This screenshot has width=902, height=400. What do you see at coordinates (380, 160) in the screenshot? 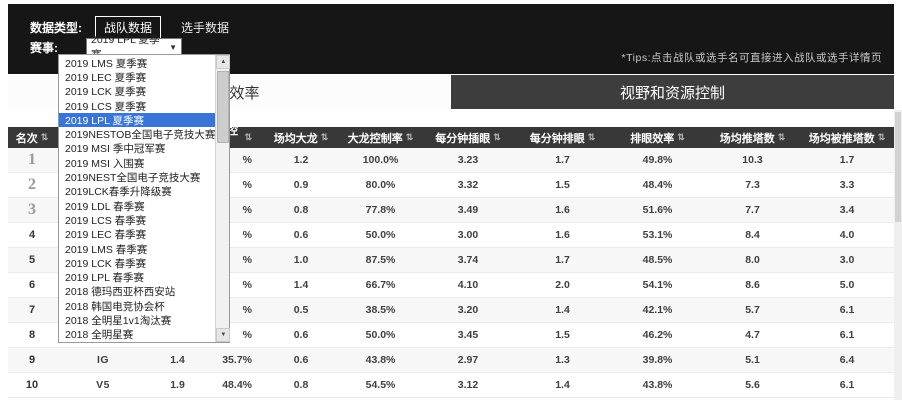
I see `stat-cell: 100.0%` at bounding box center [380, 160].